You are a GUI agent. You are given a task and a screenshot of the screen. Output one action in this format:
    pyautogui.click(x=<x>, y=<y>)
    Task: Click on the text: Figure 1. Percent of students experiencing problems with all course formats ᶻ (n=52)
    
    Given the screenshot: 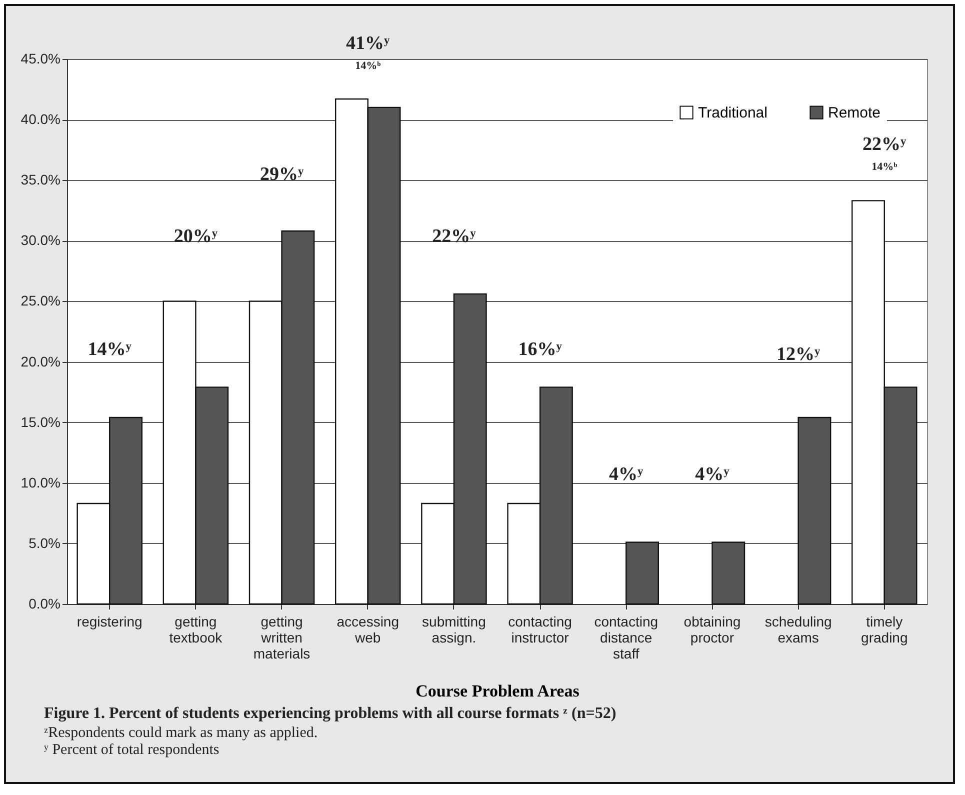 What is the action you would take?
    pyautogui.click(x=331, y=714)
    